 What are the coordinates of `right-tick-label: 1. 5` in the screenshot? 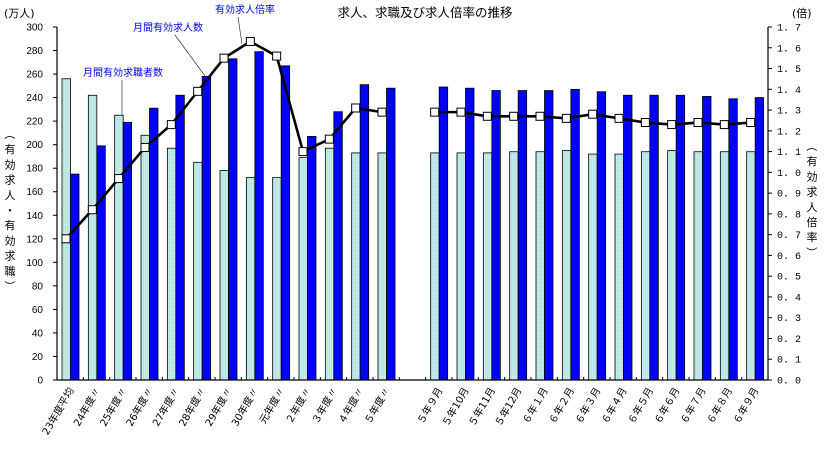 It's located at (789, 70).